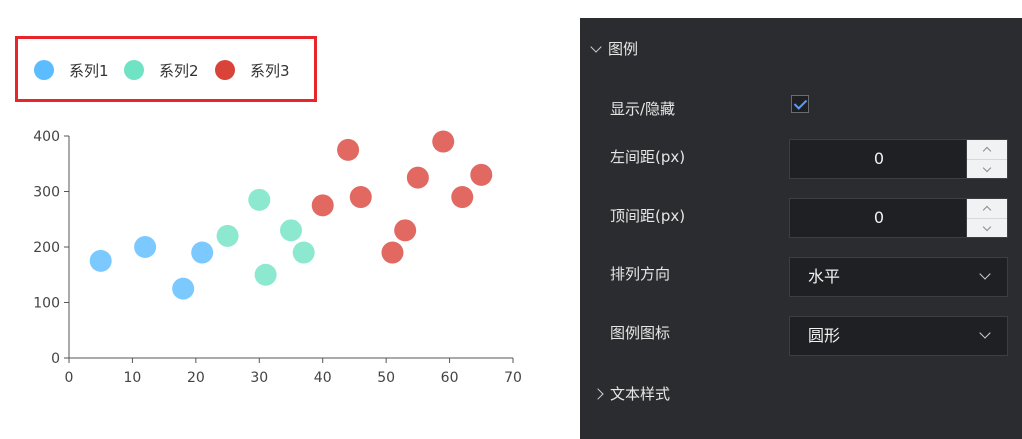  What do you see at coordinates (55, 359) in the screenshot?
I see `y-tick-label: 0` at bounding box center [55, 359].